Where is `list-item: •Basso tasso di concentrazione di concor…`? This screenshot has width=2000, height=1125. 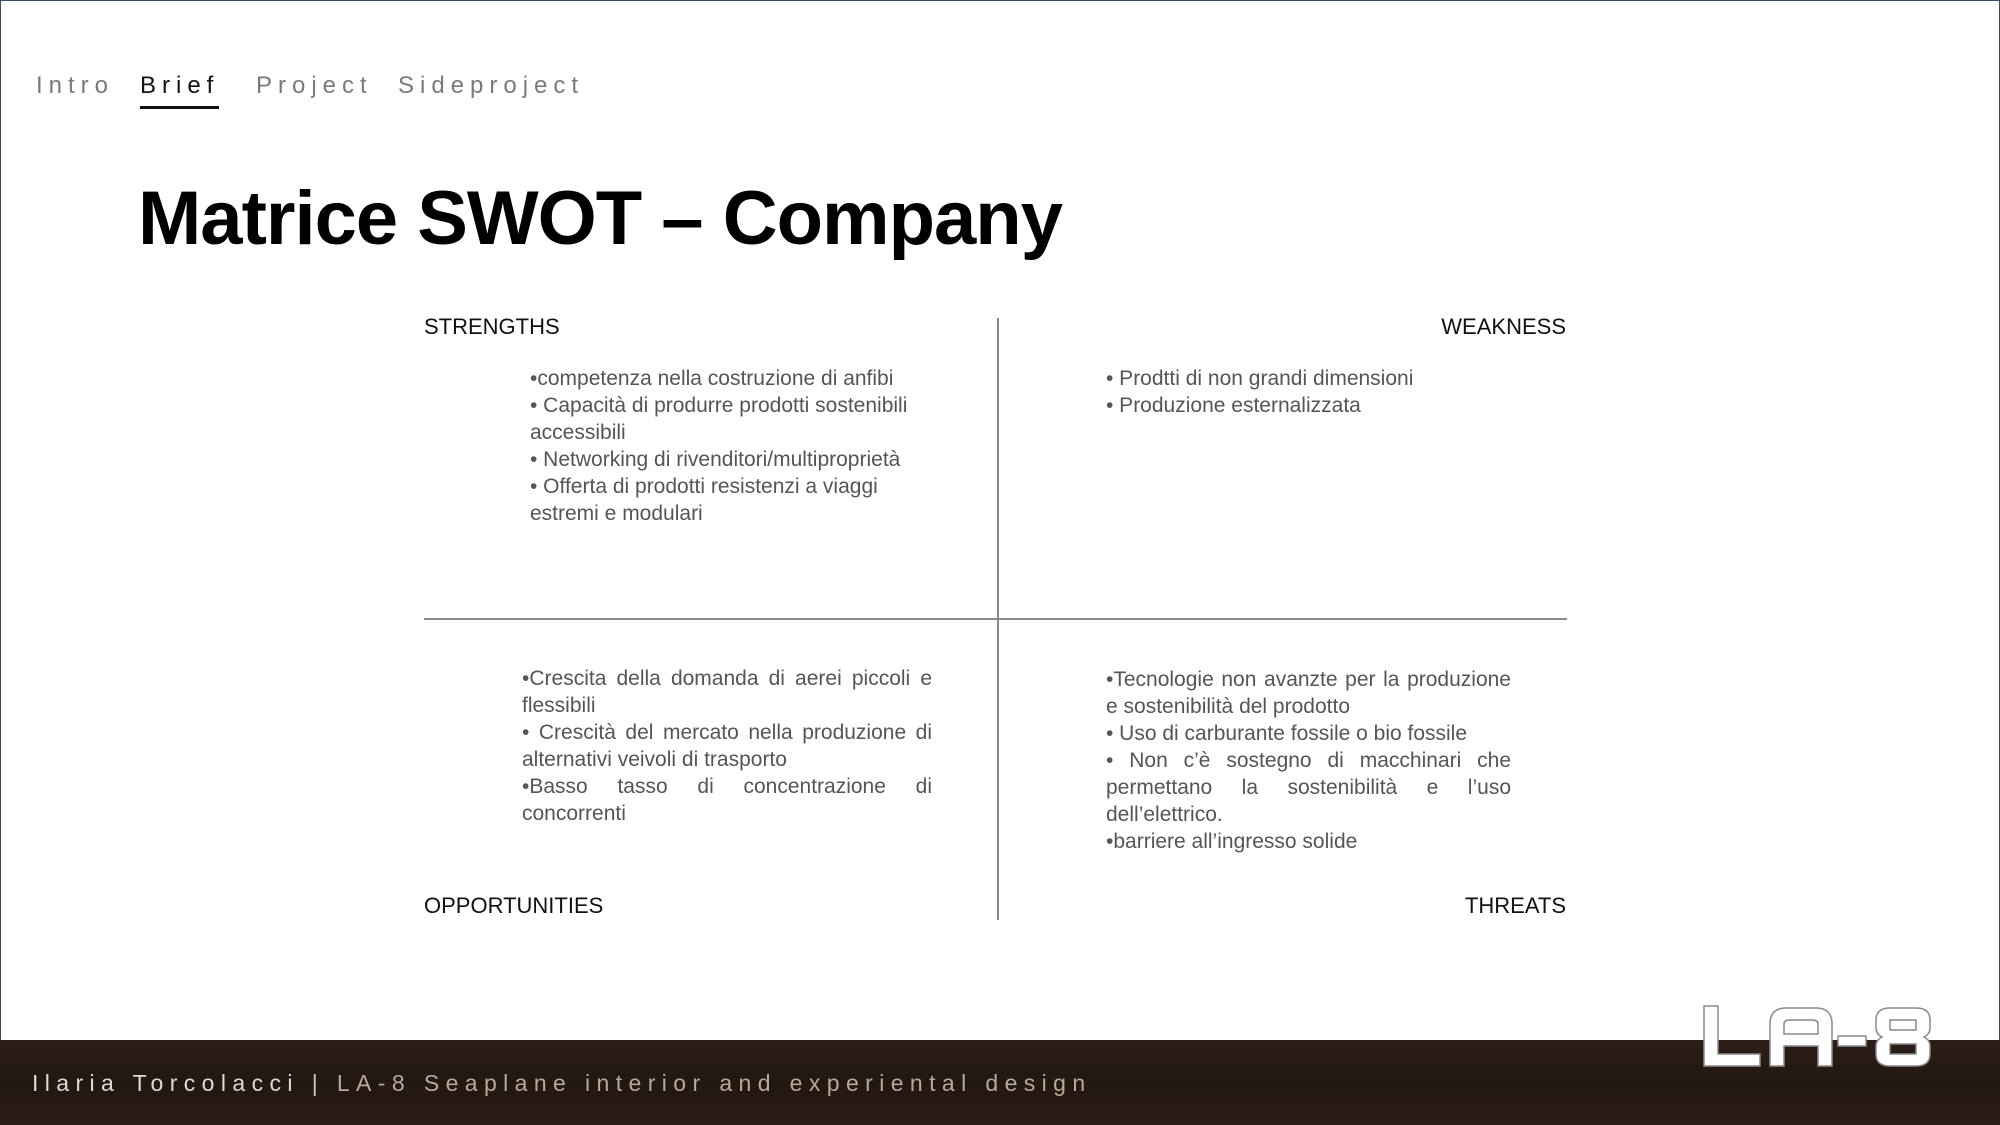
list-item: •Basso tasso di concentrazione di concor… is located at coordinates (727, 800).